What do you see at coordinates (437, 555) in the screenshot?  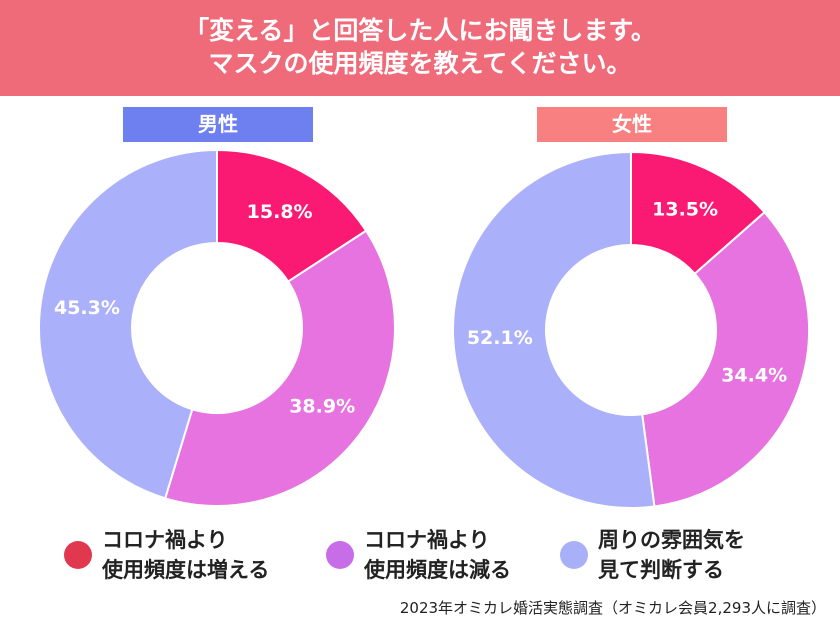 I see `legend-label: コロナ禍より 使用頻度は減る` at bounding box center [437, 555].